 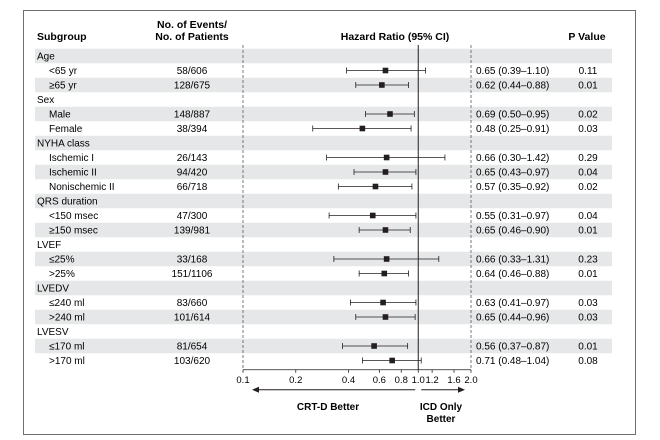 I want to click on events-value: 148/887, so click(x=192, y=115).